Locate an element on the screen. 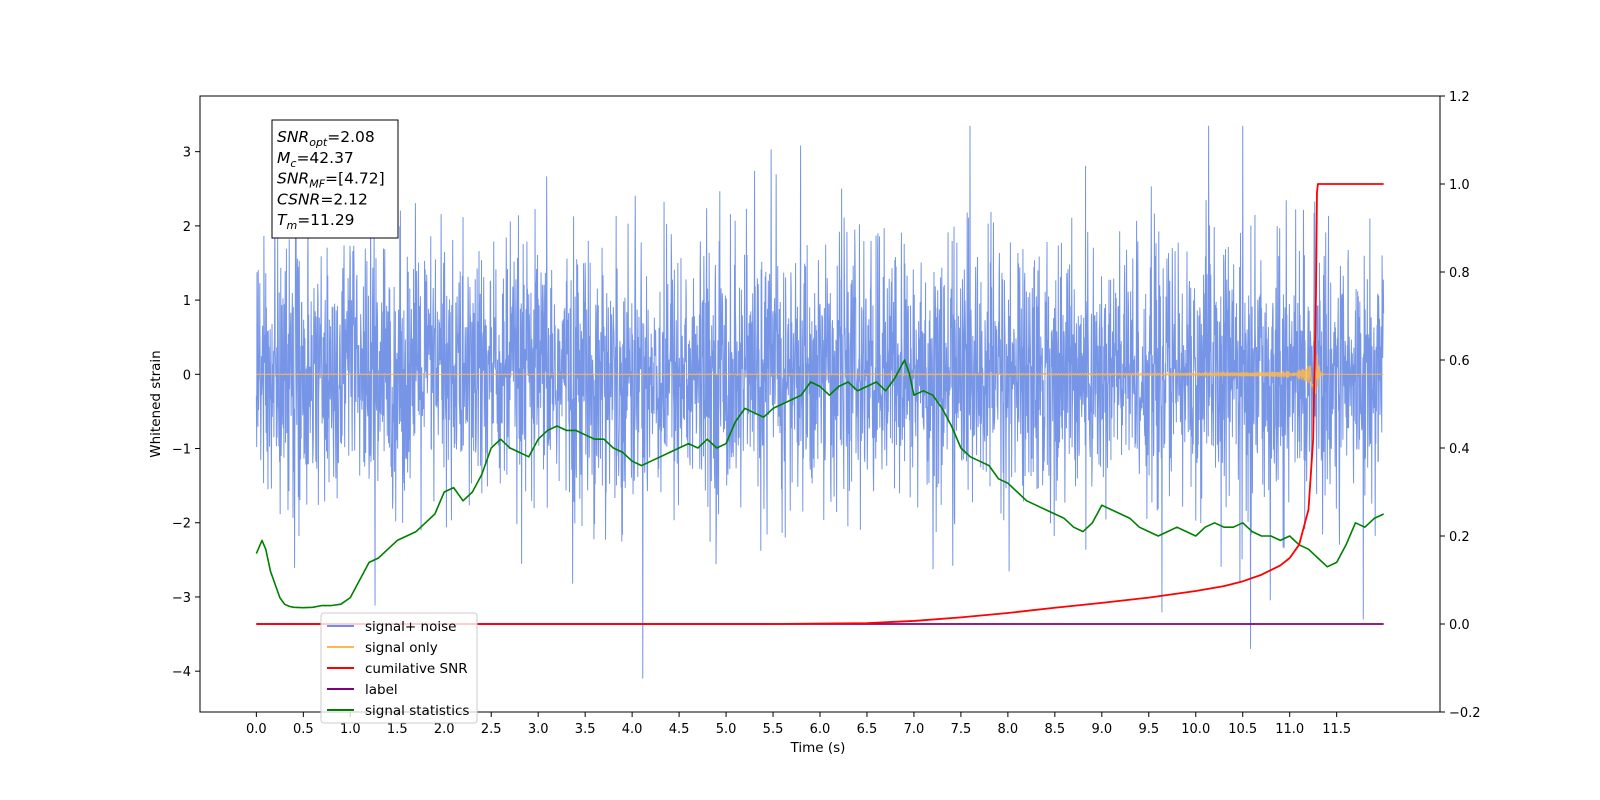 This screenshot has height=800, width=1600. annotation-line: Mc=42.37 is located at coordinates (315, 159).